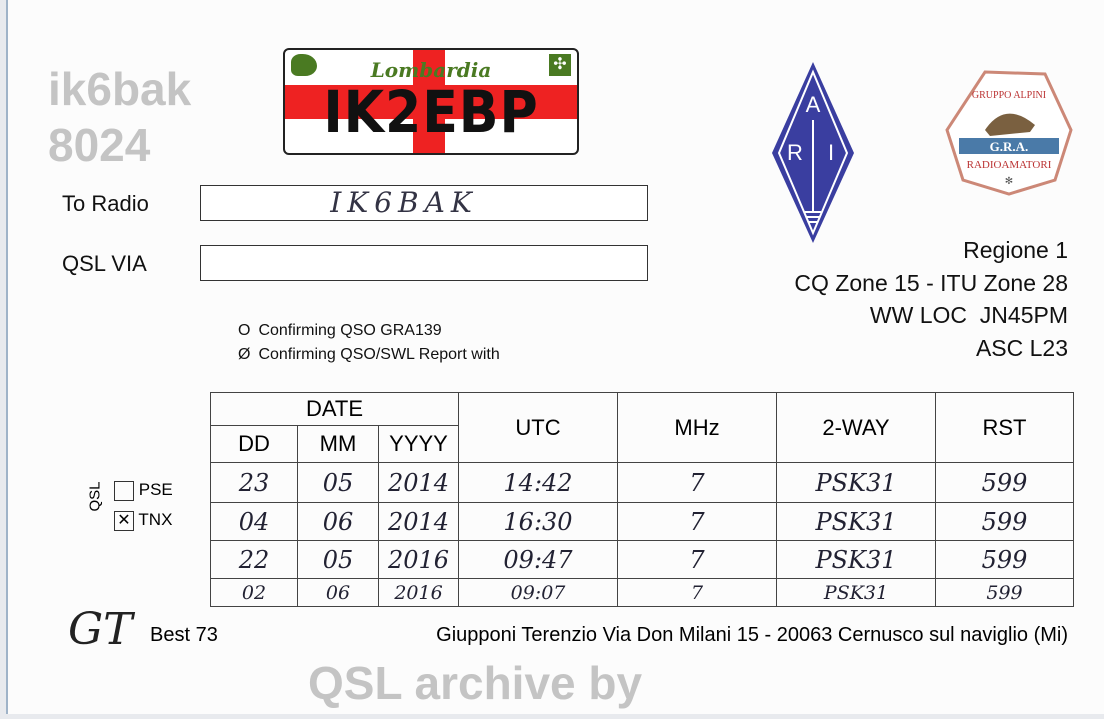 The width and height of the screenshot is (1104, 719). What do you see at coordinates (124, 520) in the screenshot?
I see `tnx-checkbox: ✕` at bounding box center [124, 520].